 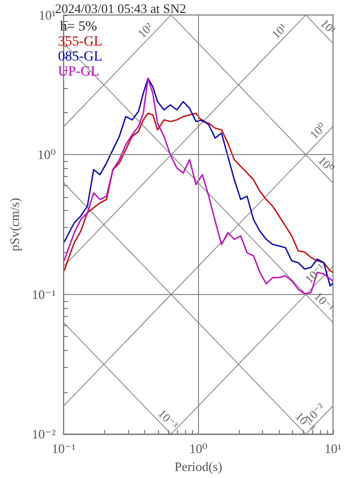 What do you see at coordinates (14, 225) in the screenshot?
I see `y-axis-title: pSv(cm/s)` at bounding box center [14, 225].